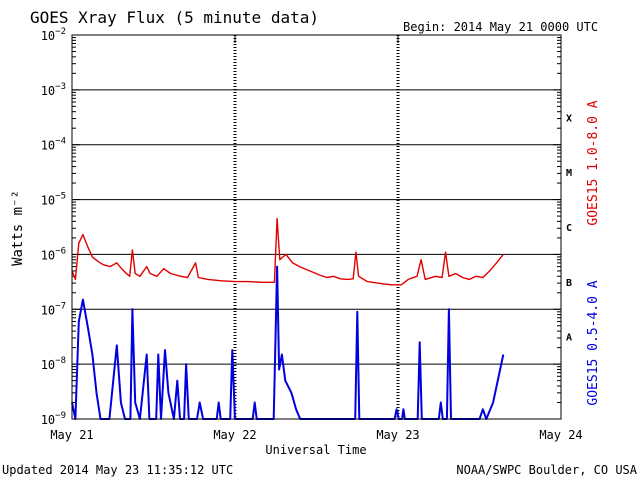 This screenshot has height=480, width=640. What do you see at coordinates (53, 200) in the screenshot?
I see `y-tick-label: 10⁻⁵` at bounding box center [53, 200].